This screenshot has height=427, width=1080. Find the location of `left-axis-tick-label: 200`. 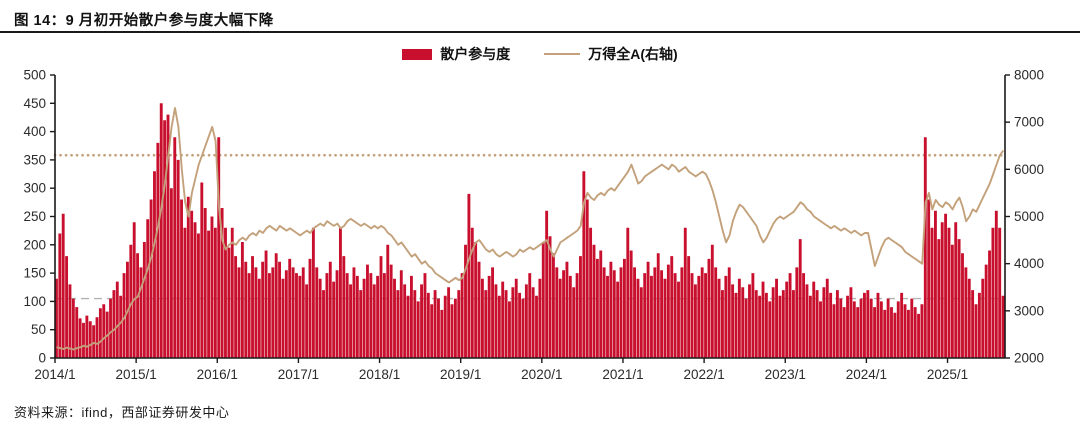

left-axis-tick-label: 200 is located at coordinates (34, 244).